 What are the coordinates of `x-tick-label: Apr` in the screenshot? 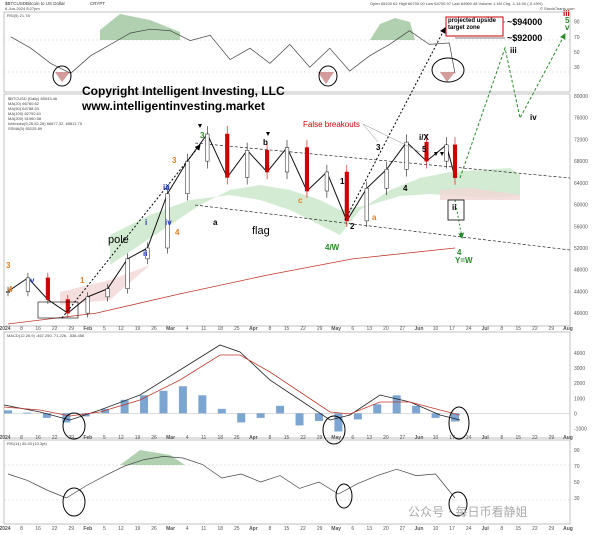 It's located at (253, 529).